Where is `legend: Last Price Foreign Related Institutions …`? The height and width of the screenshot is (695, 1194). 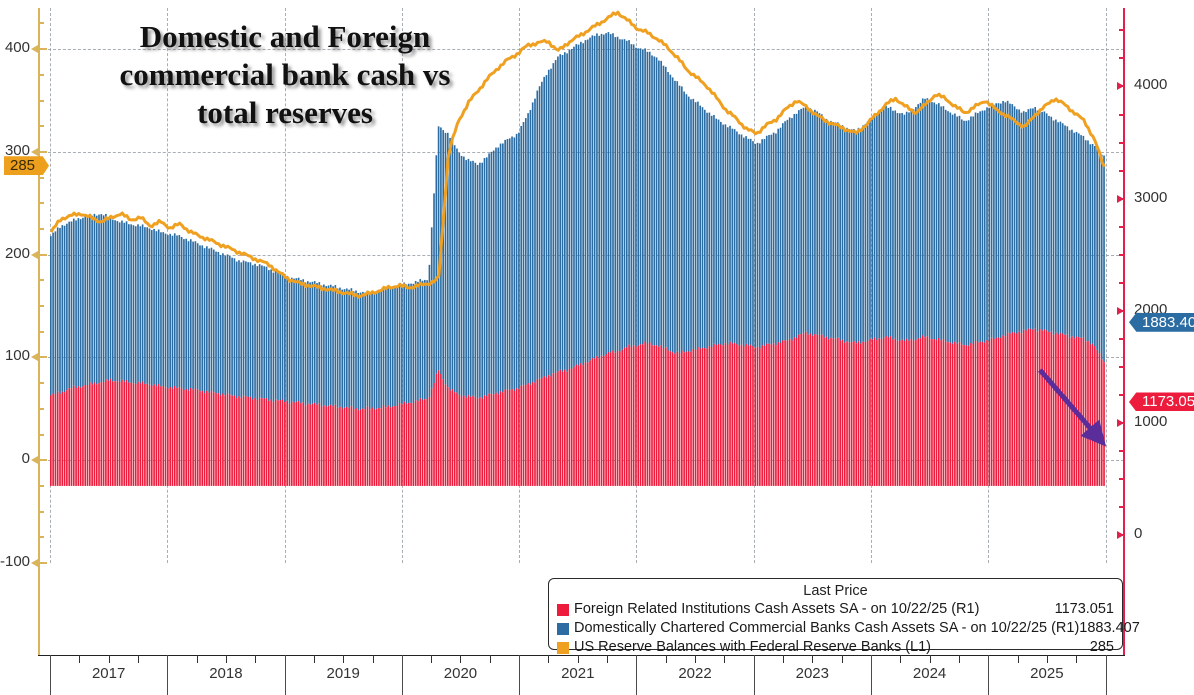
legend: Last Price Foreign Related Institutions … is located at coordinates (844, 616).